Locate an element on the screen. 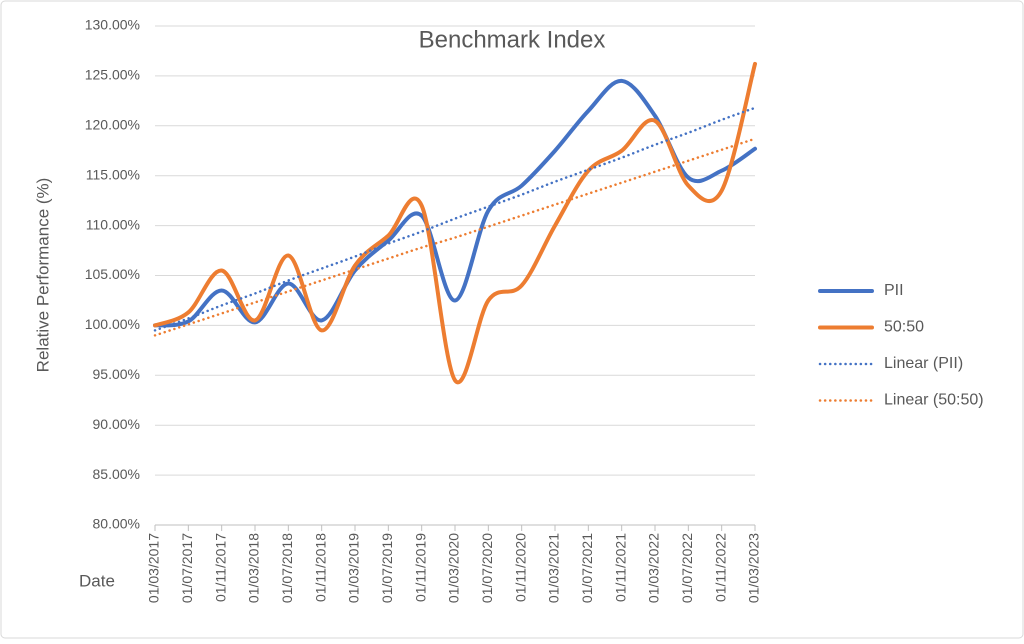 This screenshot has width=1024, height=644. legend-label: Linear (PII) is located at coordinates (923, 363).